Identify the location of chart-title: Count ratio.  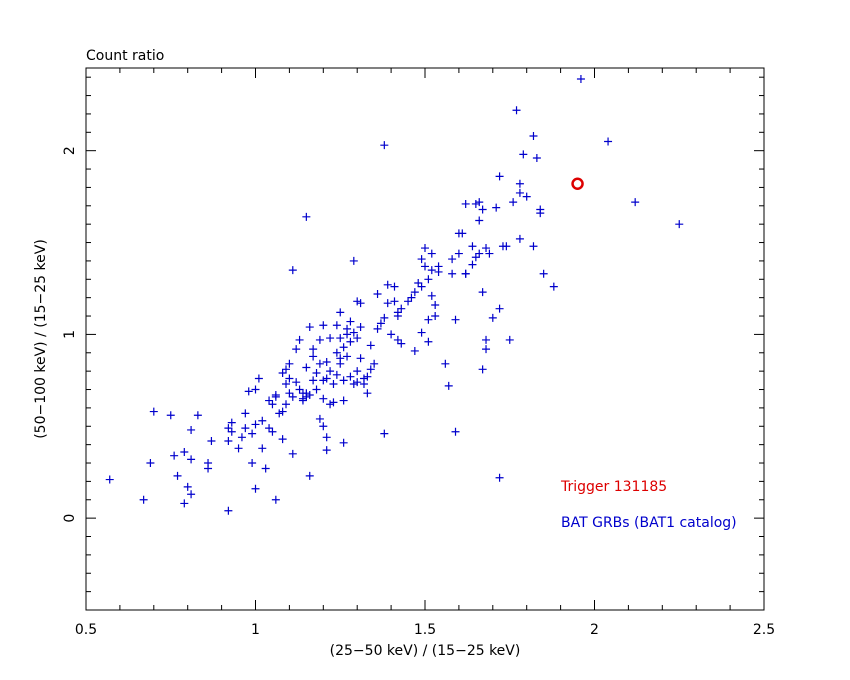
(125, 56).